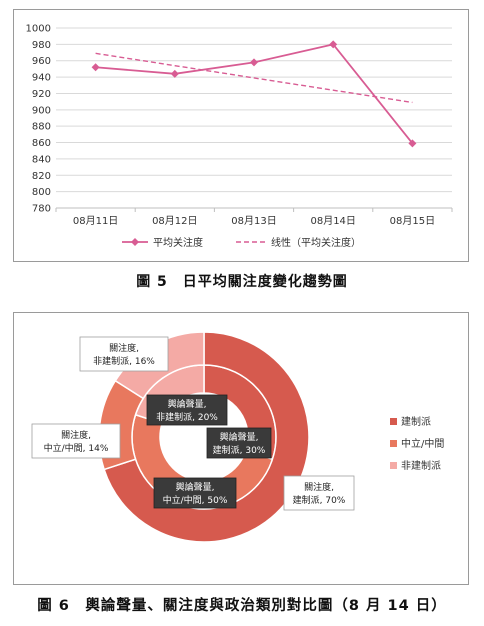  Describe the element at coordinates (41, 127) in the screenshot. I see `y-tick-label: 880` at that location.